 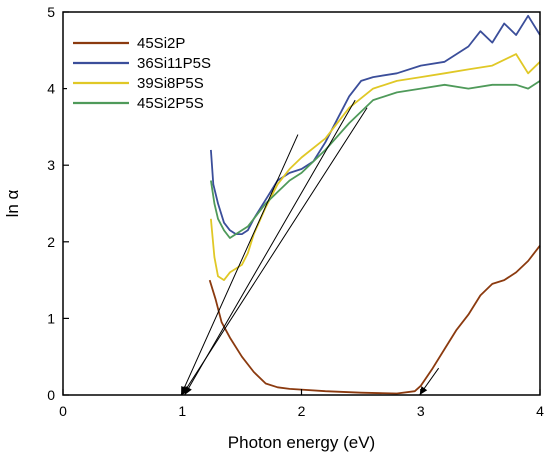 I want to click on legend-label: 45Si2P, so click(x=161, y=43).